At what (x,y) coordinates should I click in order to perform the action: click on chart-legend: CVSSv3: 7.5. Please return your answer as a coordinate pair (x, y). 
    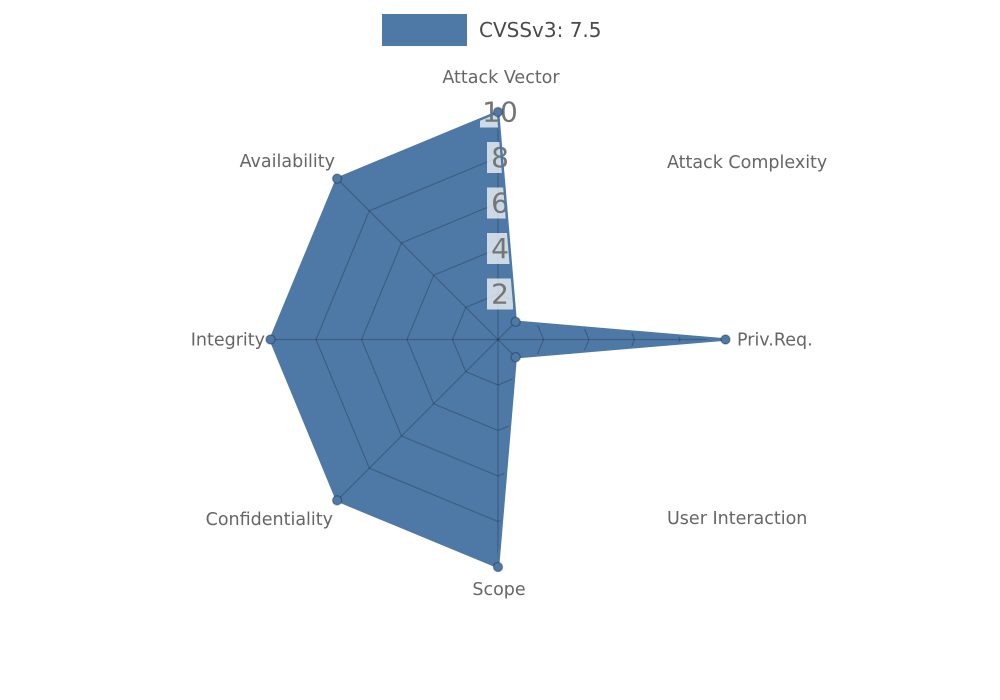
    Looking at the image, I should click on (492, 30).